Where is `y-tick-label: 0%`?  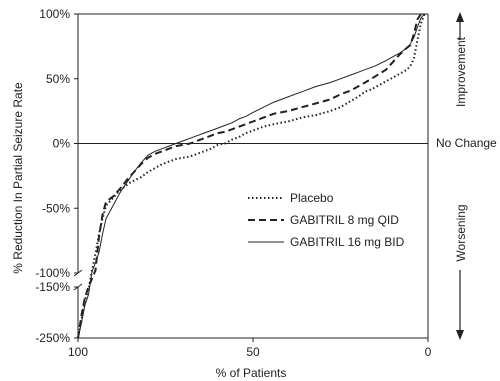
y-tick-label: 0% is located at coordinates (62, 144).